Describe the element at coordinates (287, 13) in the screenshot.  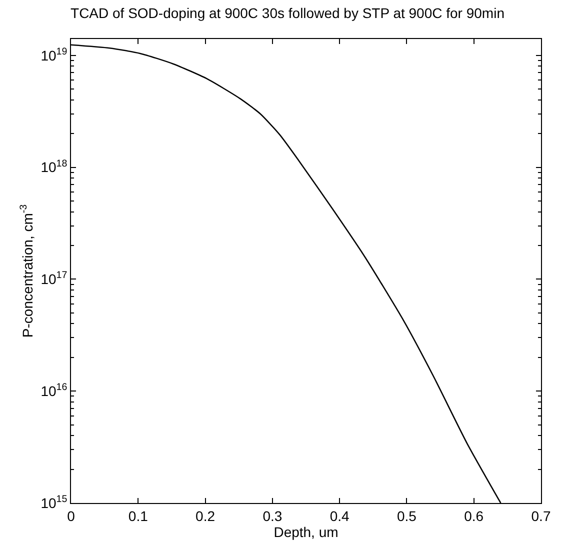
I see `chart-title: TCAD of SOD-doping at 900C 30s followed by STP at 900C for 90min` at that location.